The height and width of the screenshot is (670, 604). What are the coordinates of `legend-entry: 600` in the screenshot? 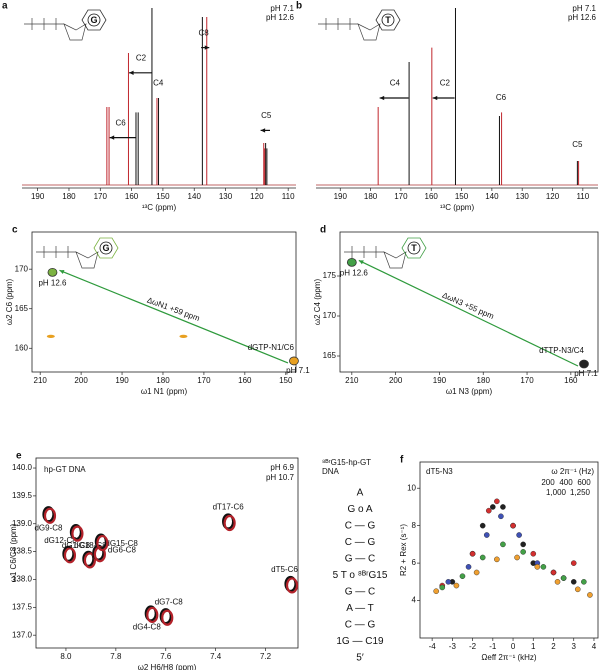 It's located at (584, 482).